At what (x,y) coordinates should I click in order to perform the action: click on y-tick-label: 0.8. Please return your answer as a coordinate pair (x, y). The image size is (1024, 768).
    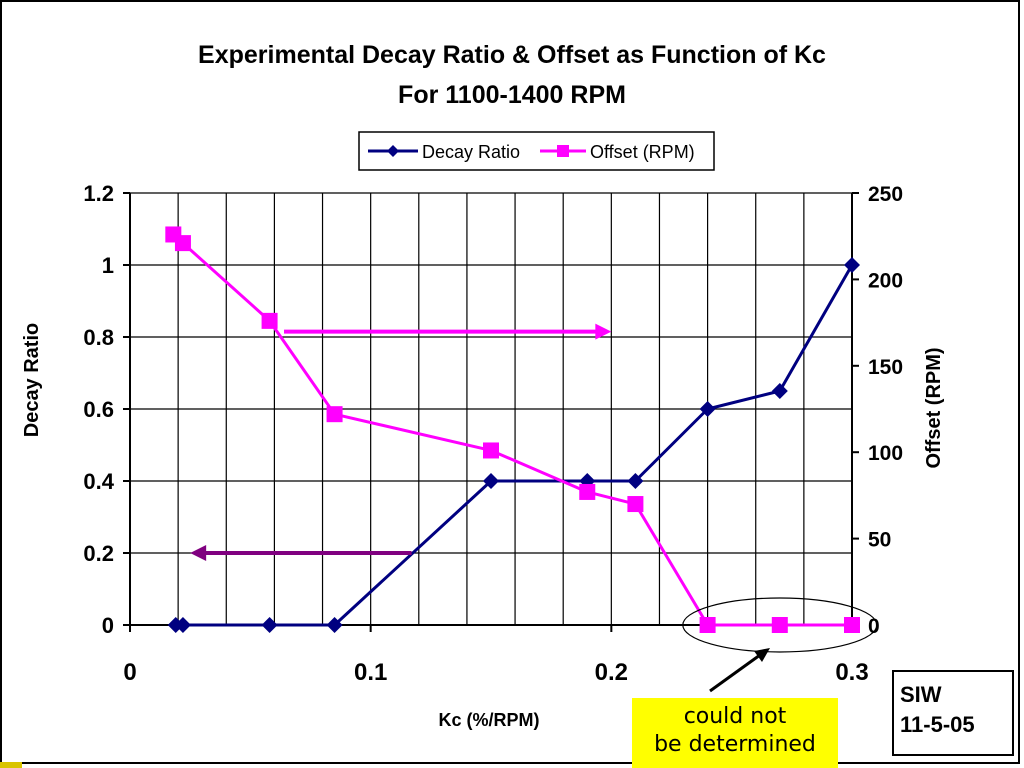
    Looking at the image, I should click on (98, 337).